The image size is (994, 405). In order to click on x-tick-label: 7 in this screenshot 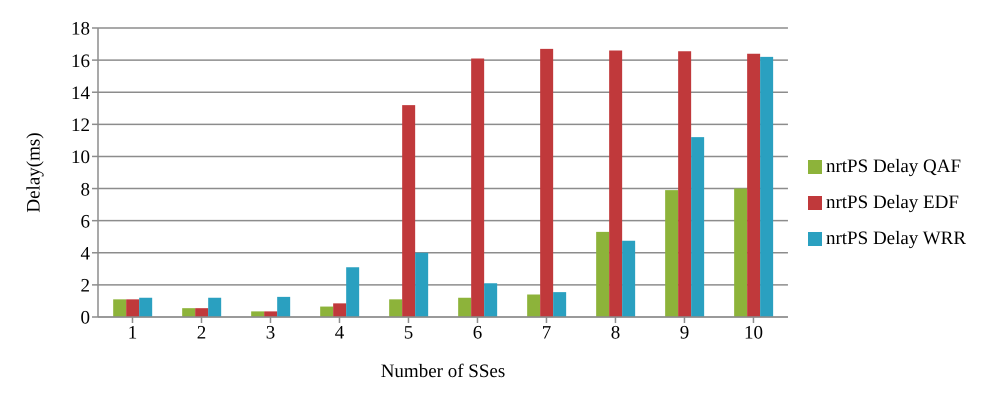, I will do `click(547, 333)`.